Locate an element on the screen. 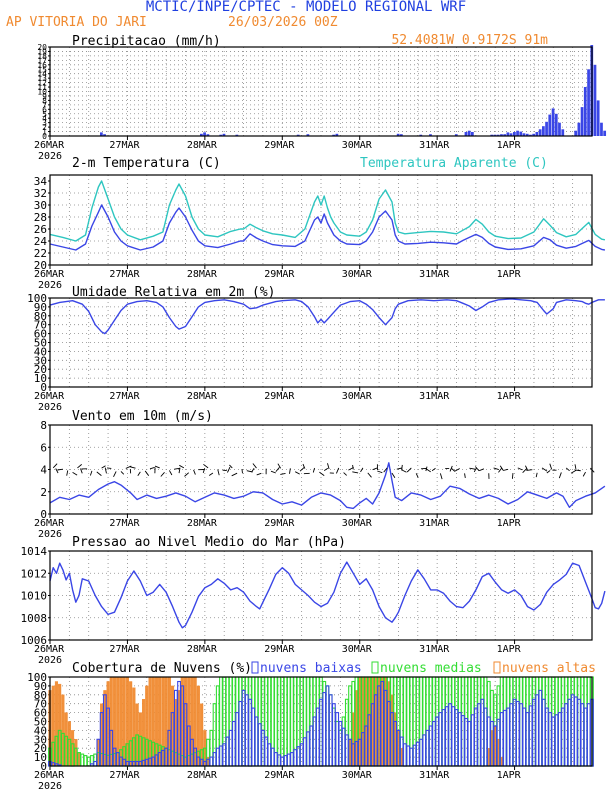  pres-frame is located at coordinates (321, 595).